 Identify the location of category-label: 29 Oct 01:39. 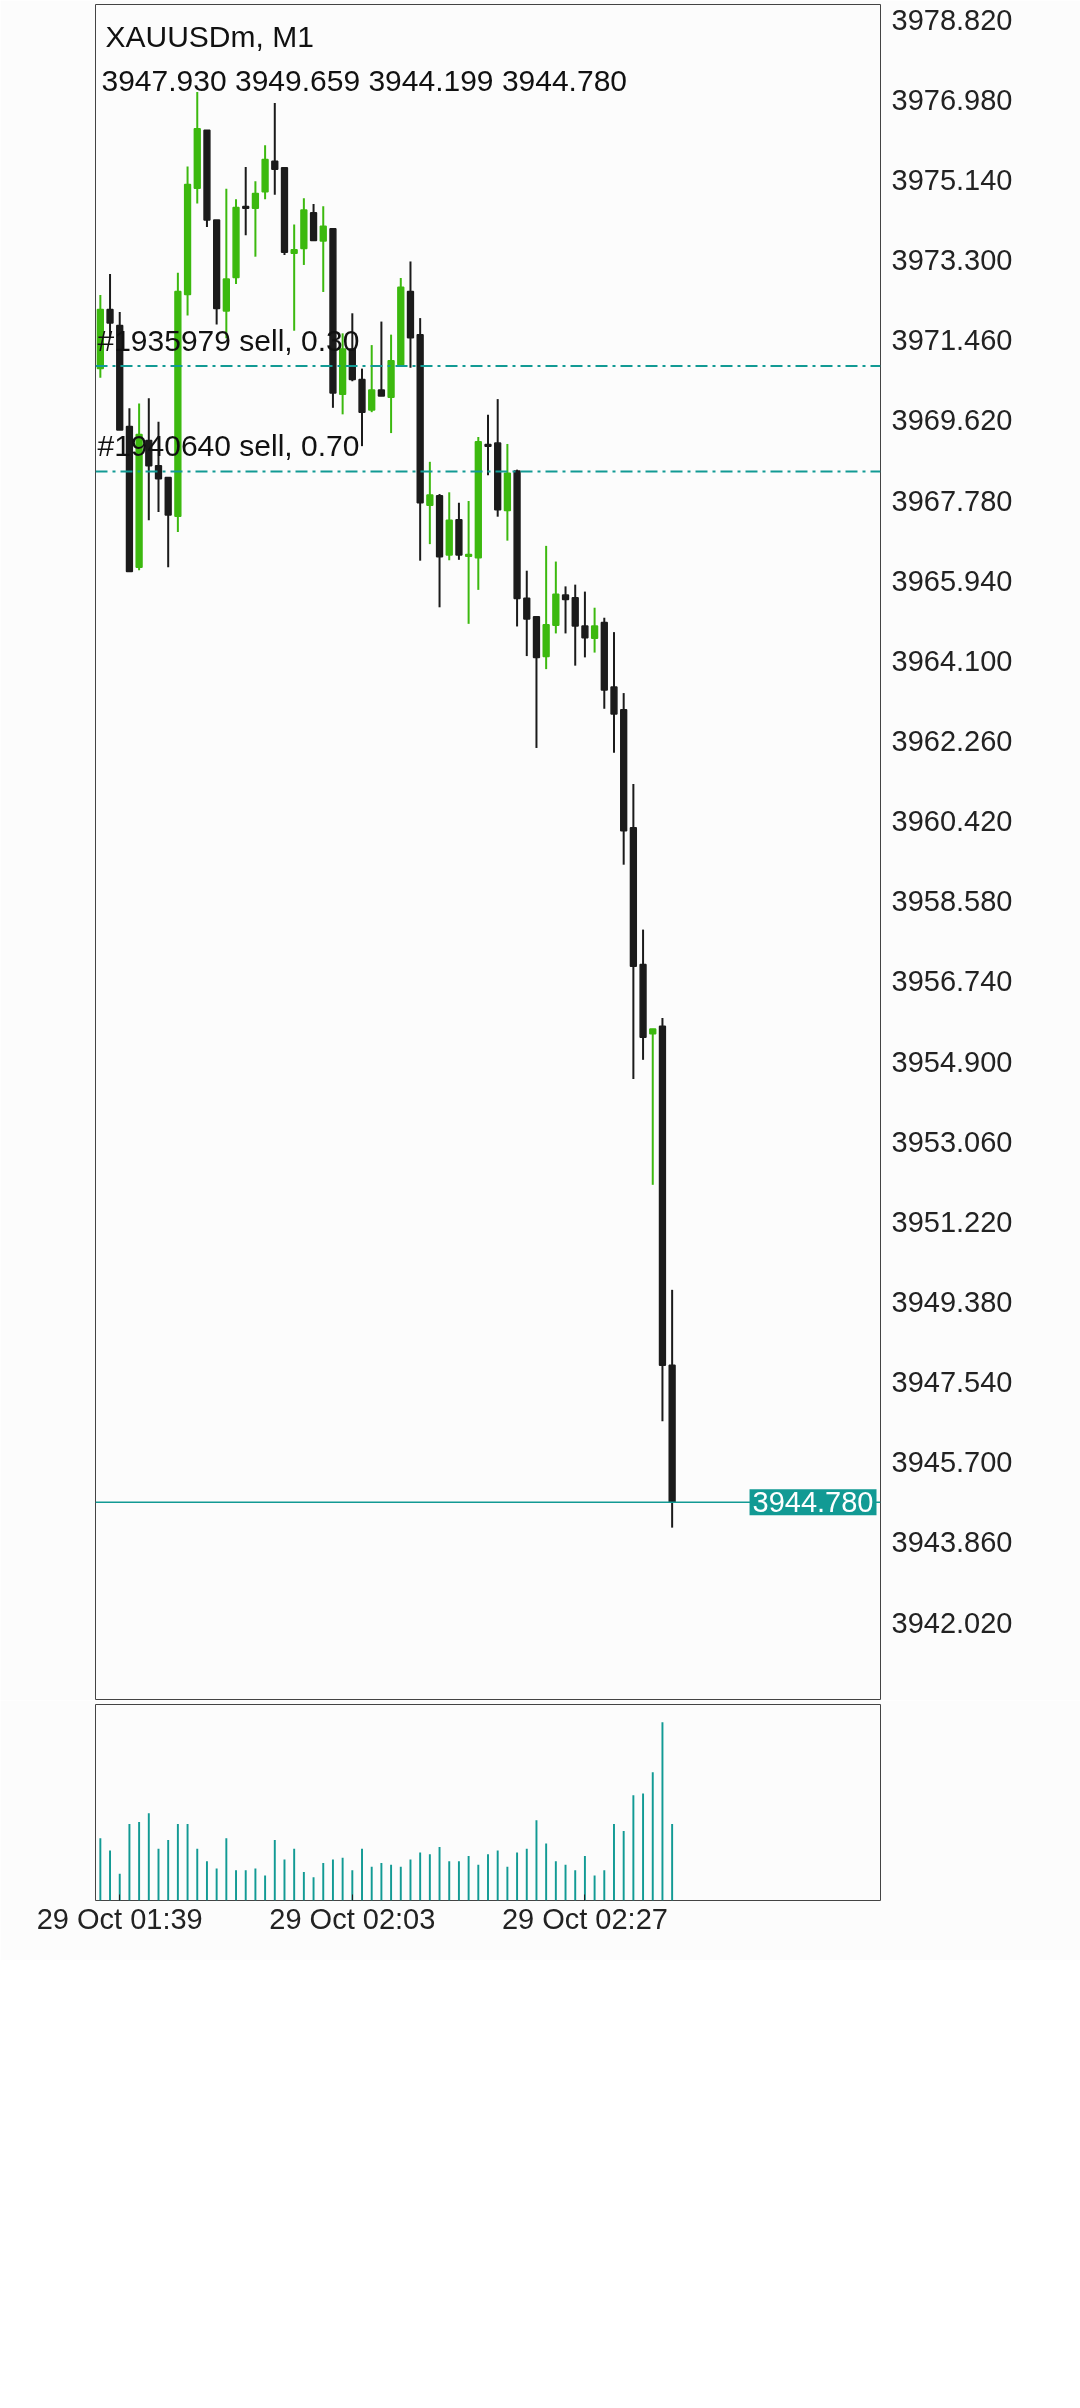
(119, 1918).